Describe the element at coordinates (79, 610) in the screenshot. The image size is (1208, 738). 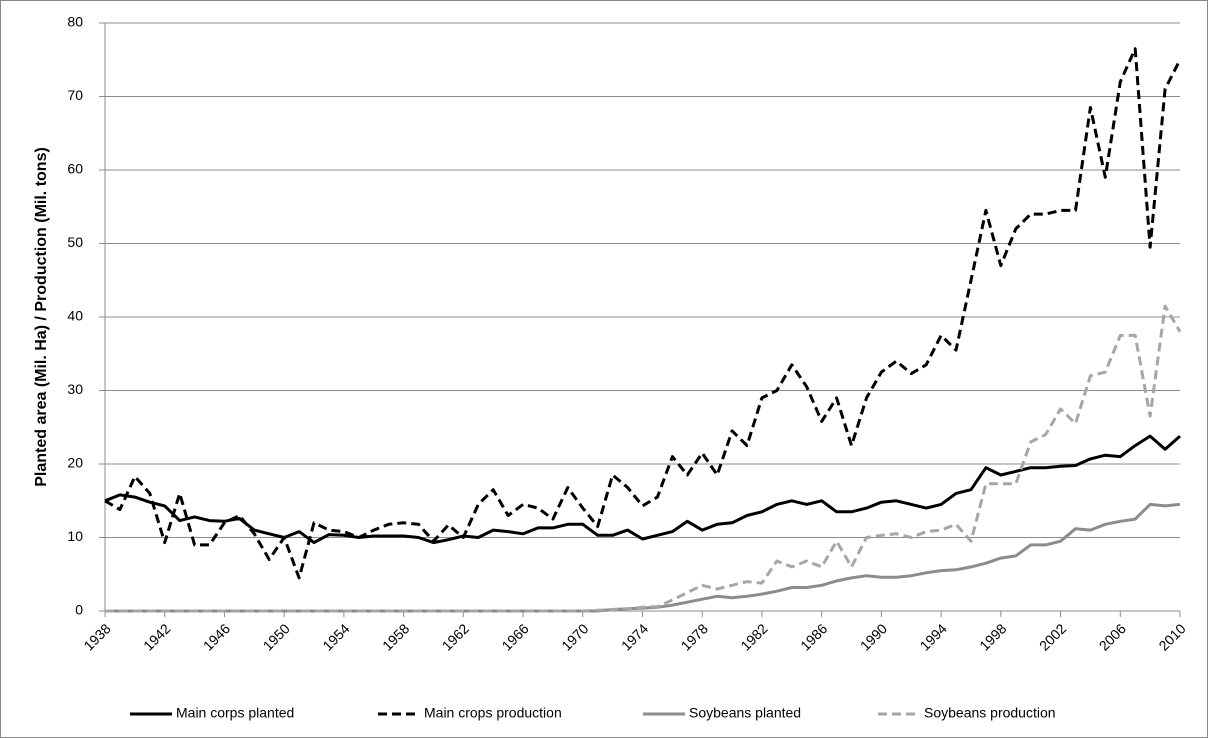
I see `y-tick-label: 0` at that location.